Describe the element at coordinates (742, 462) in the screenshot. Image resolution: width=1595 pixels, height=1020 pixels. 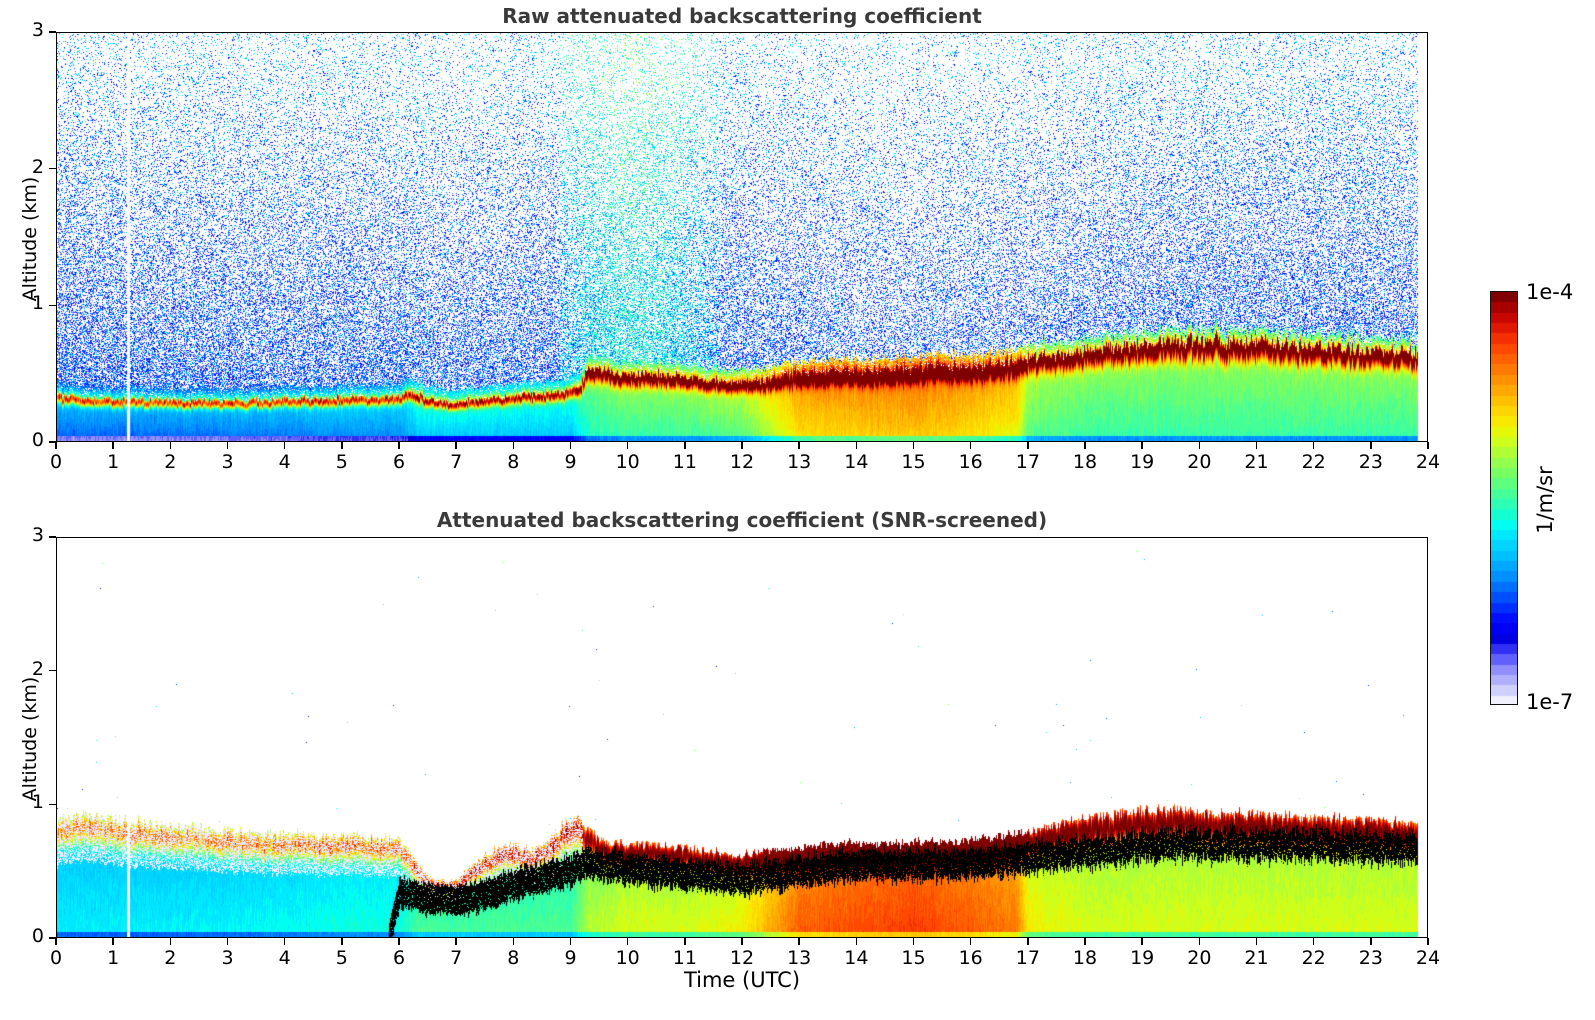
I see `raw-xticklabel-12: 12` at that location.